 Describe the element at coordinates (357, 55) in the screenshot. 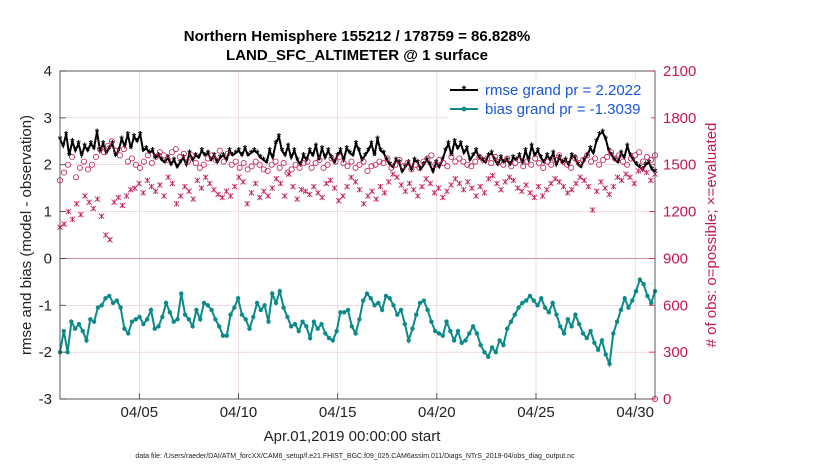

I see `chart-subtitle: LAND_SFC_ALTIMETER @ 1 surface` at that location.